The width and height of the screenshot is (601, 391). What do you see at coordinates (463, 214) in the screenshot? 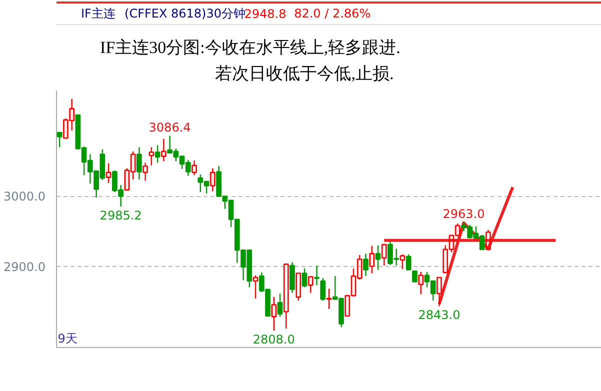
I see `annotation: 2963.0` at bounding box center [463, 214].